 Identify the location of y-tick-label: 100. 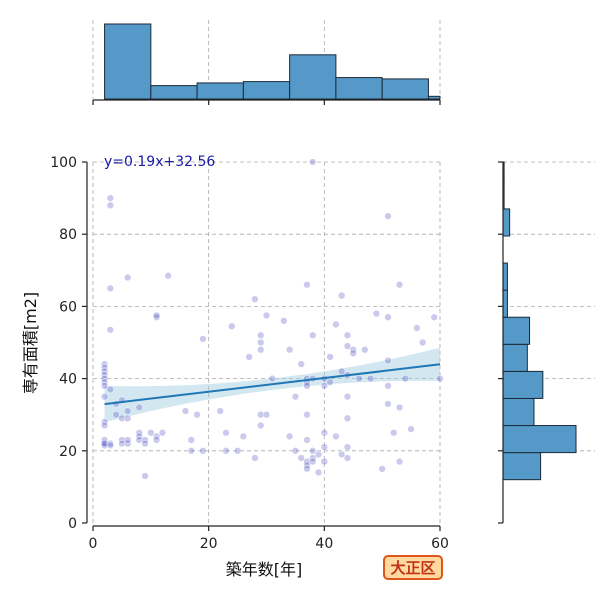
(63, 163).